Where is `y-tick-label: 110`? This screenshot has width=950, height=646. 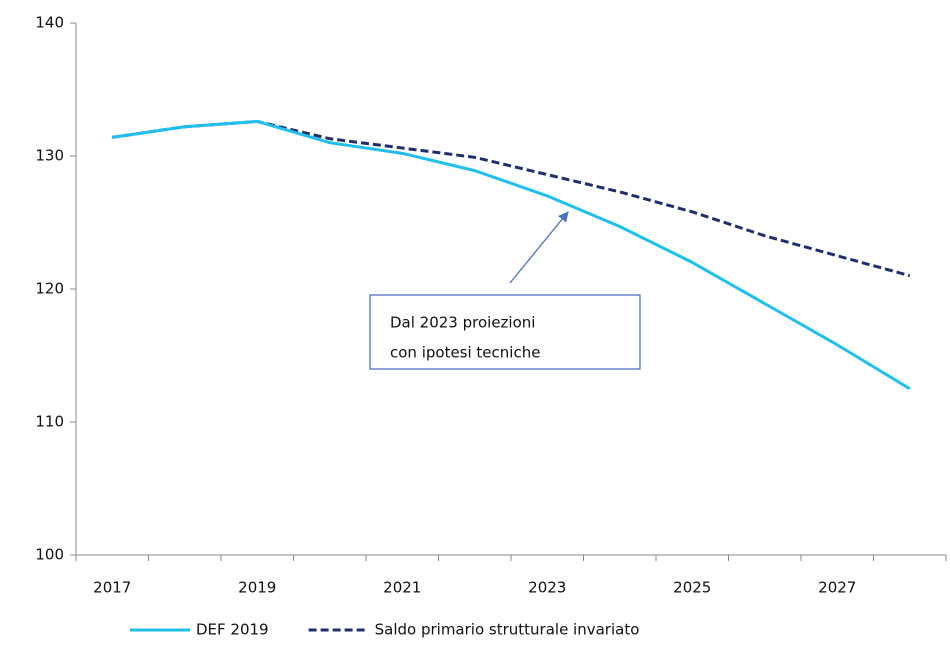 y-tick-label: 110 is located at coordinates (49, 422).